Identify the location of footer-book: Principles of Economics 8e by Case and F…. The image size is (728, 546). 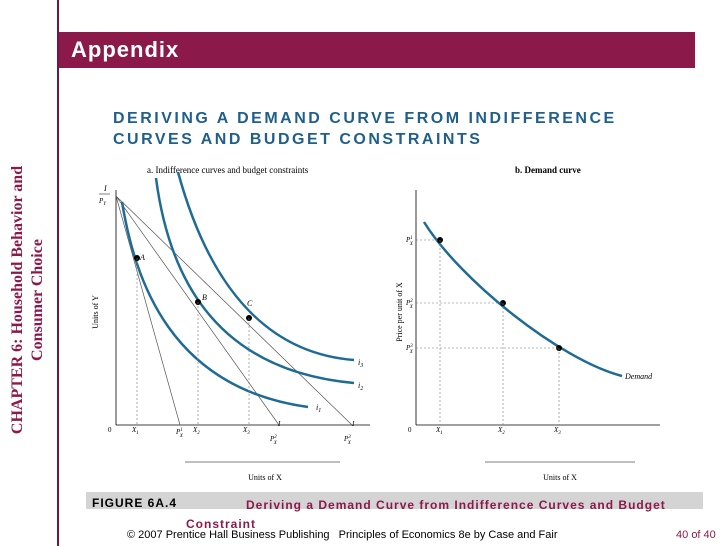
(448, 535).